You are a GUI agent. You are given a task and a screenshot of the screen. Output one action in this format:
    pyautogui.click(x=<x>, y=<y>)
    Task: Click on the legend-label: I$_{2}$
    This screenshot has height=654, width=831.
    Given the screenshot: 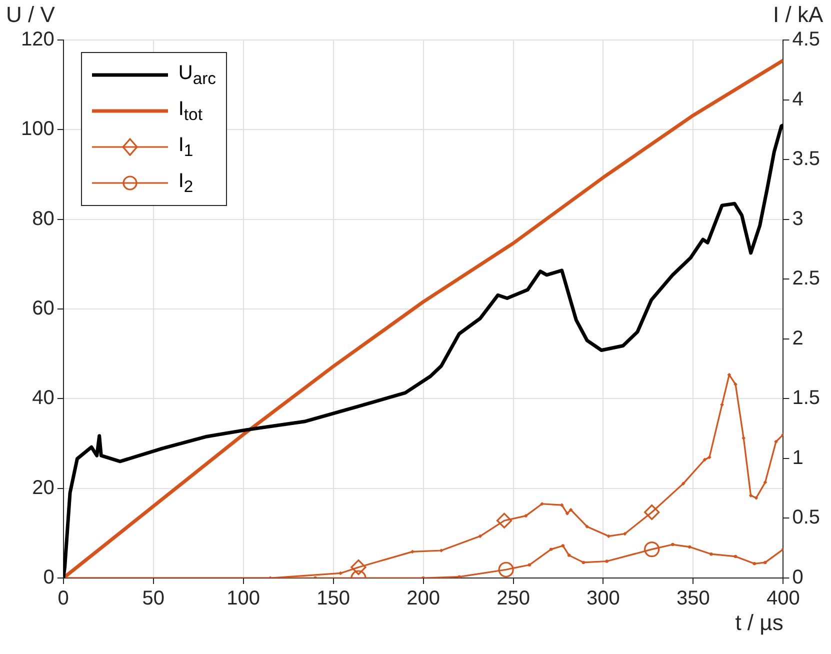 What is the action you would take?
    pyautogui.click(x=186, y=183)
    